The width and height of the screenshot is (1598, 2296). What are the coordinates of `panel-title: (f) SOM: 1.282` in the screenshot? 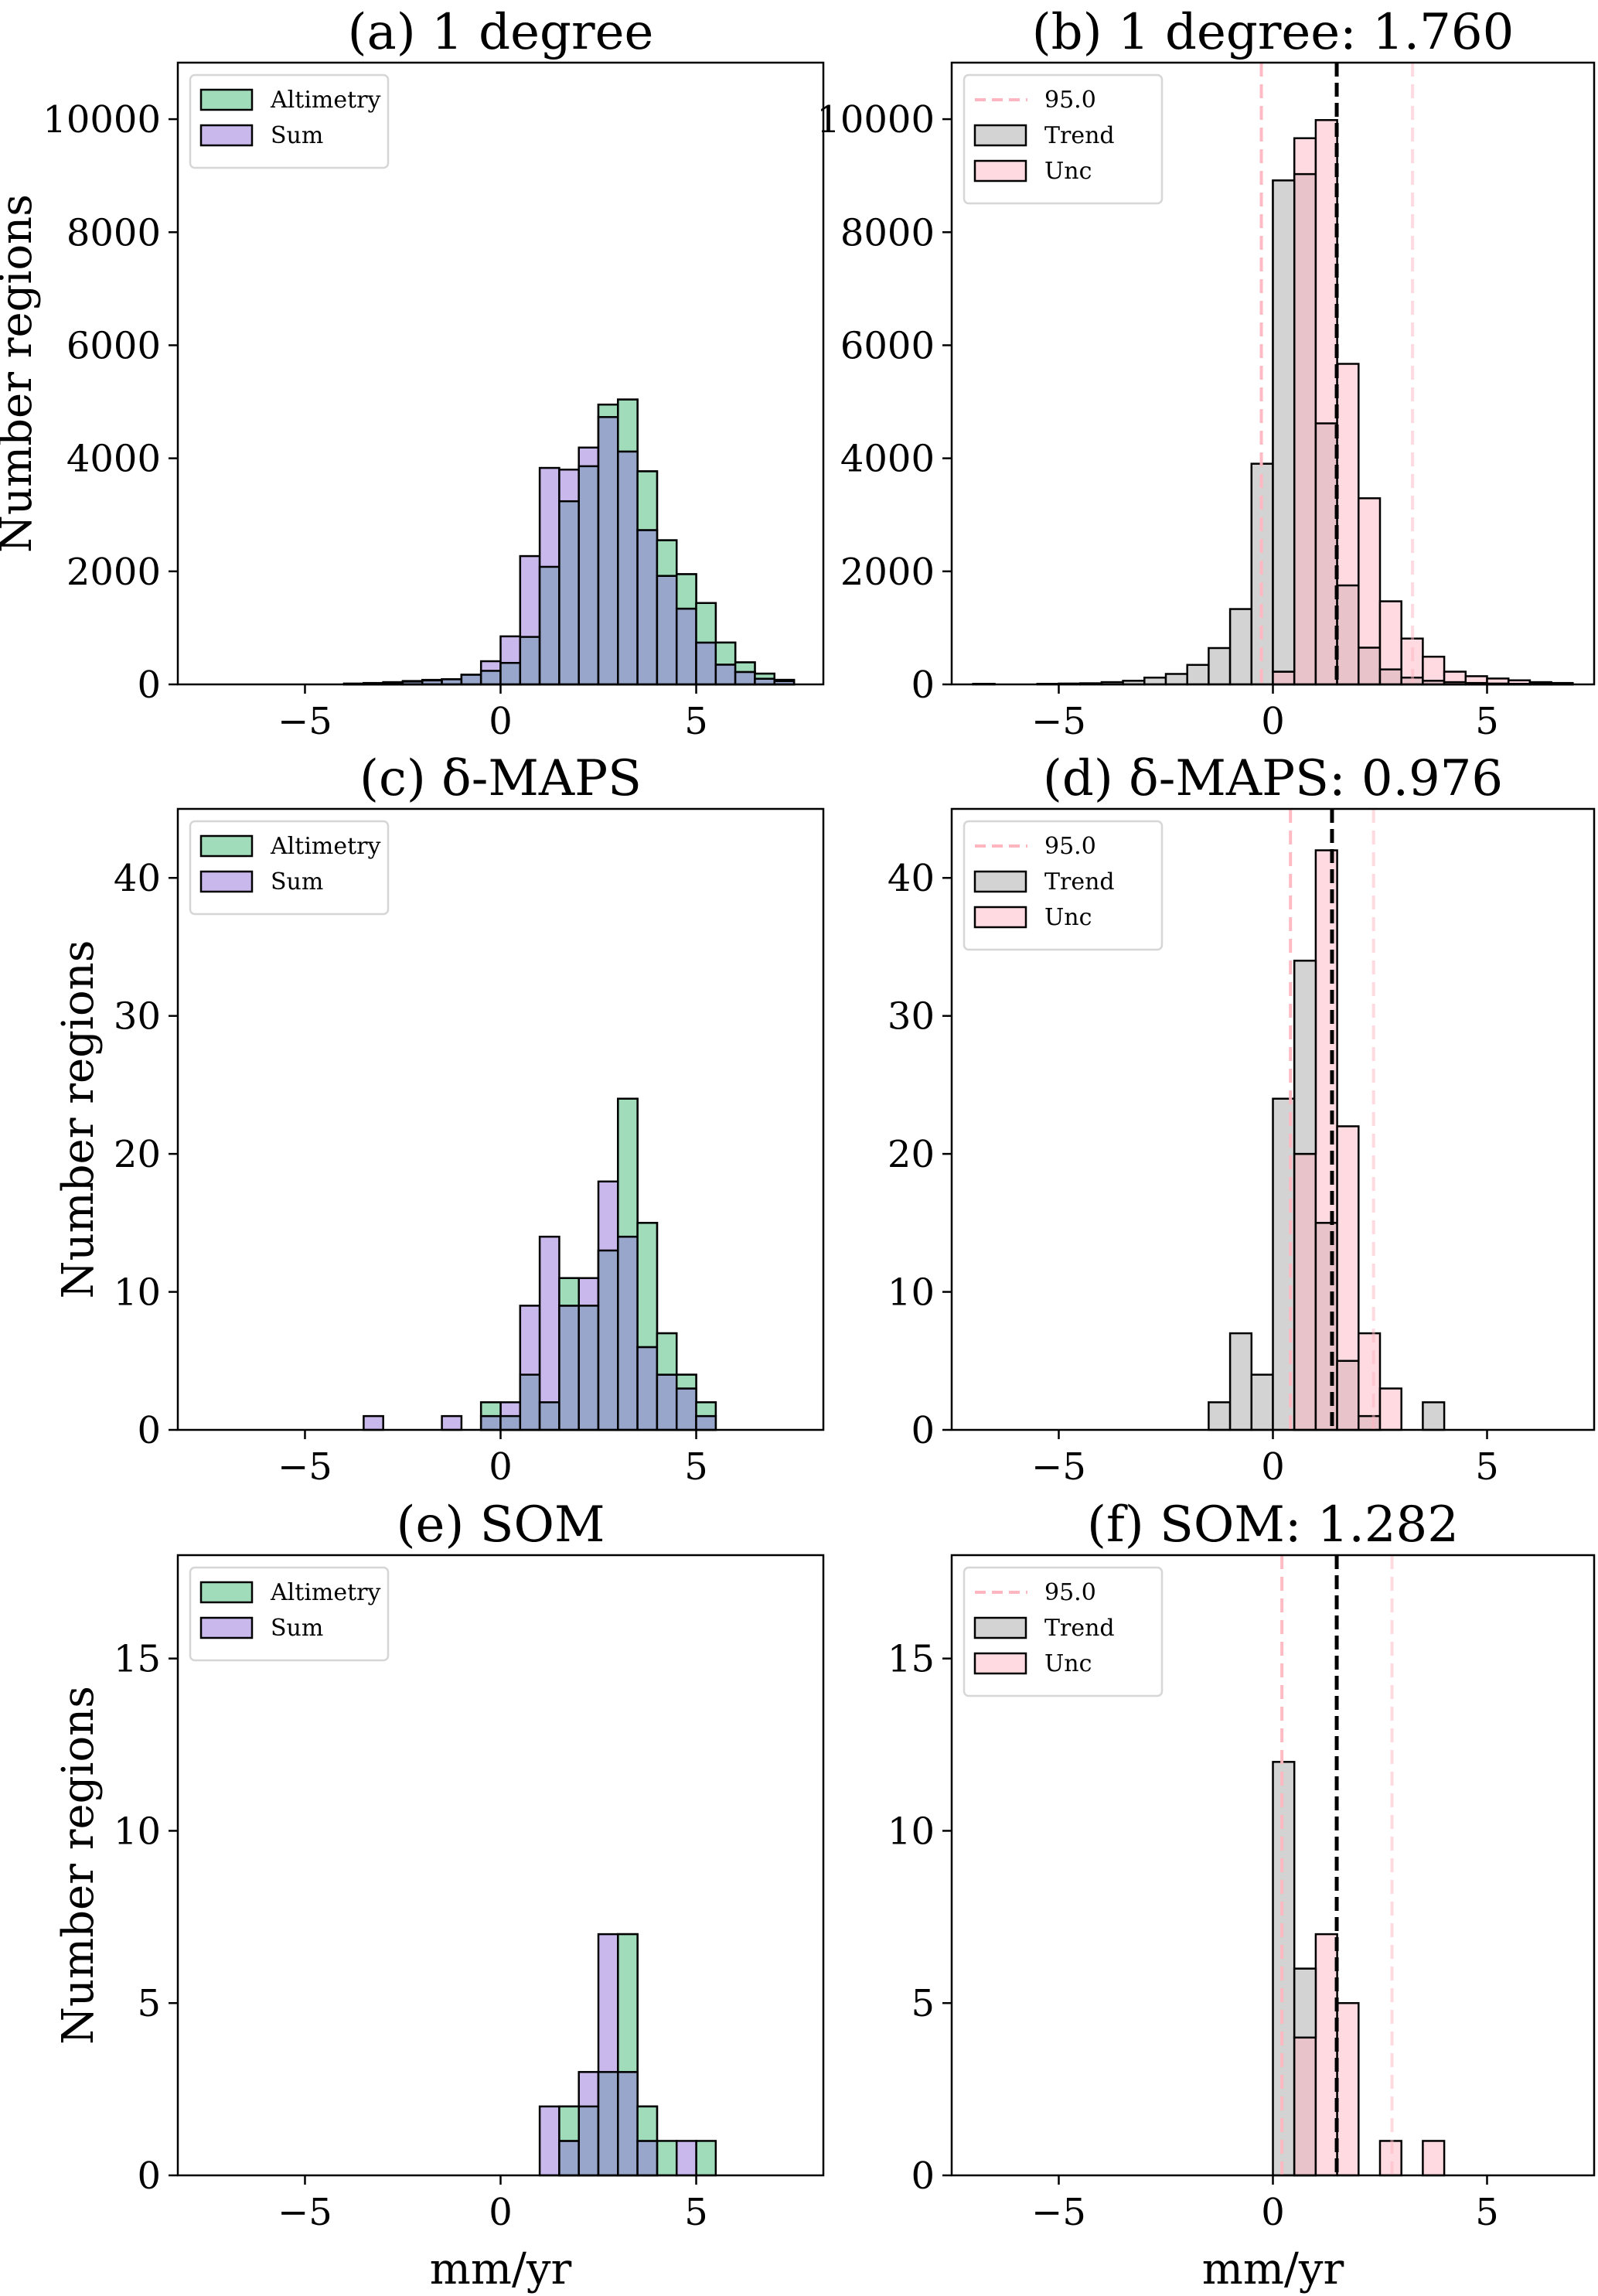 It's located at (1273, 1525).